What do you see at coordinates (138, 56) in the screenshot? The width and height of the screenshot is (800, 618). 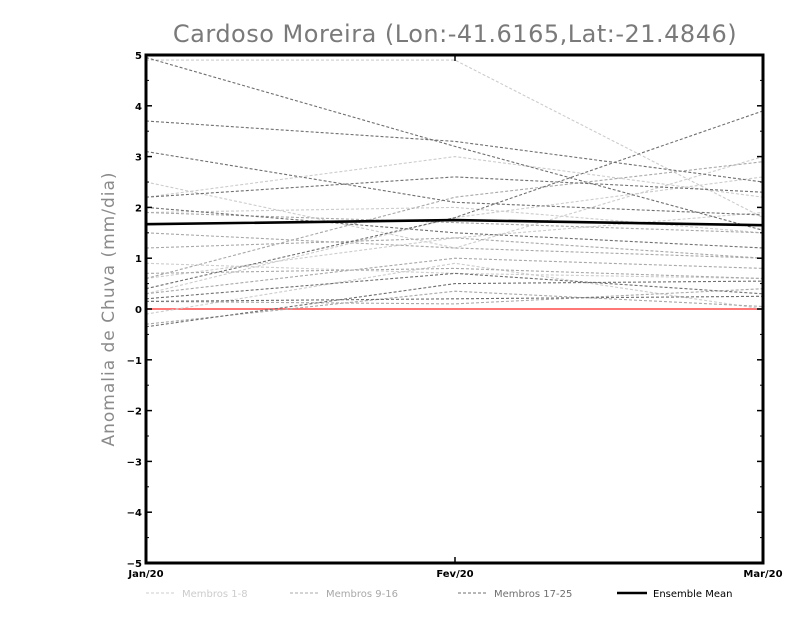 I see `y-tick-label: 5` at bounding box center [138, 56].